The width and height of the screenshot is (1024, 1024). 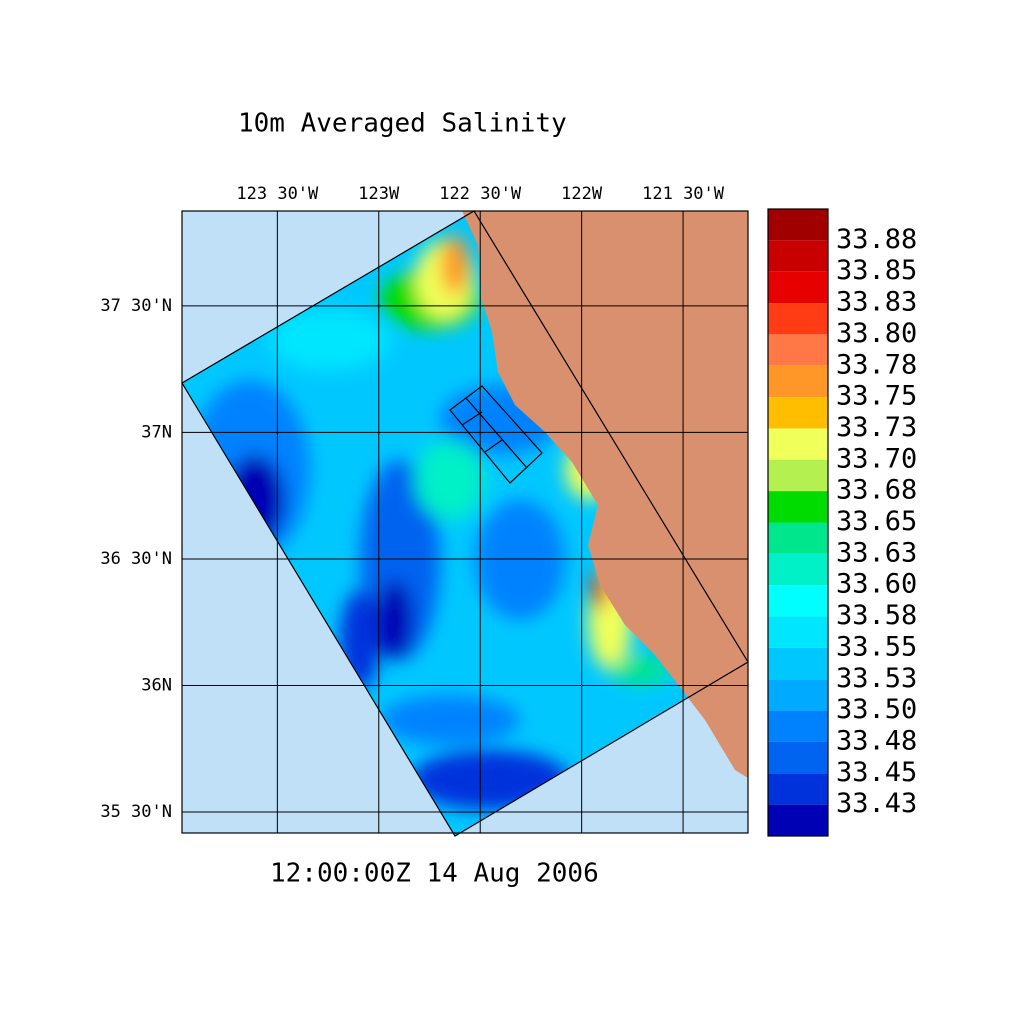 I want to click on colorbar-label: 33.65, so click(x=876, y=521).